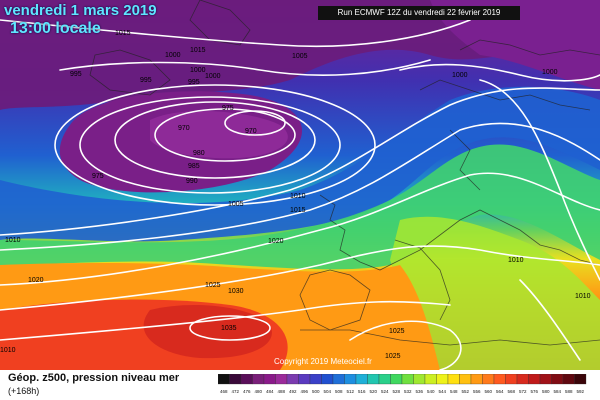 The height and width of the screenshot is (400, 600). I want to click on legend-label: 556, so click(477, 391).